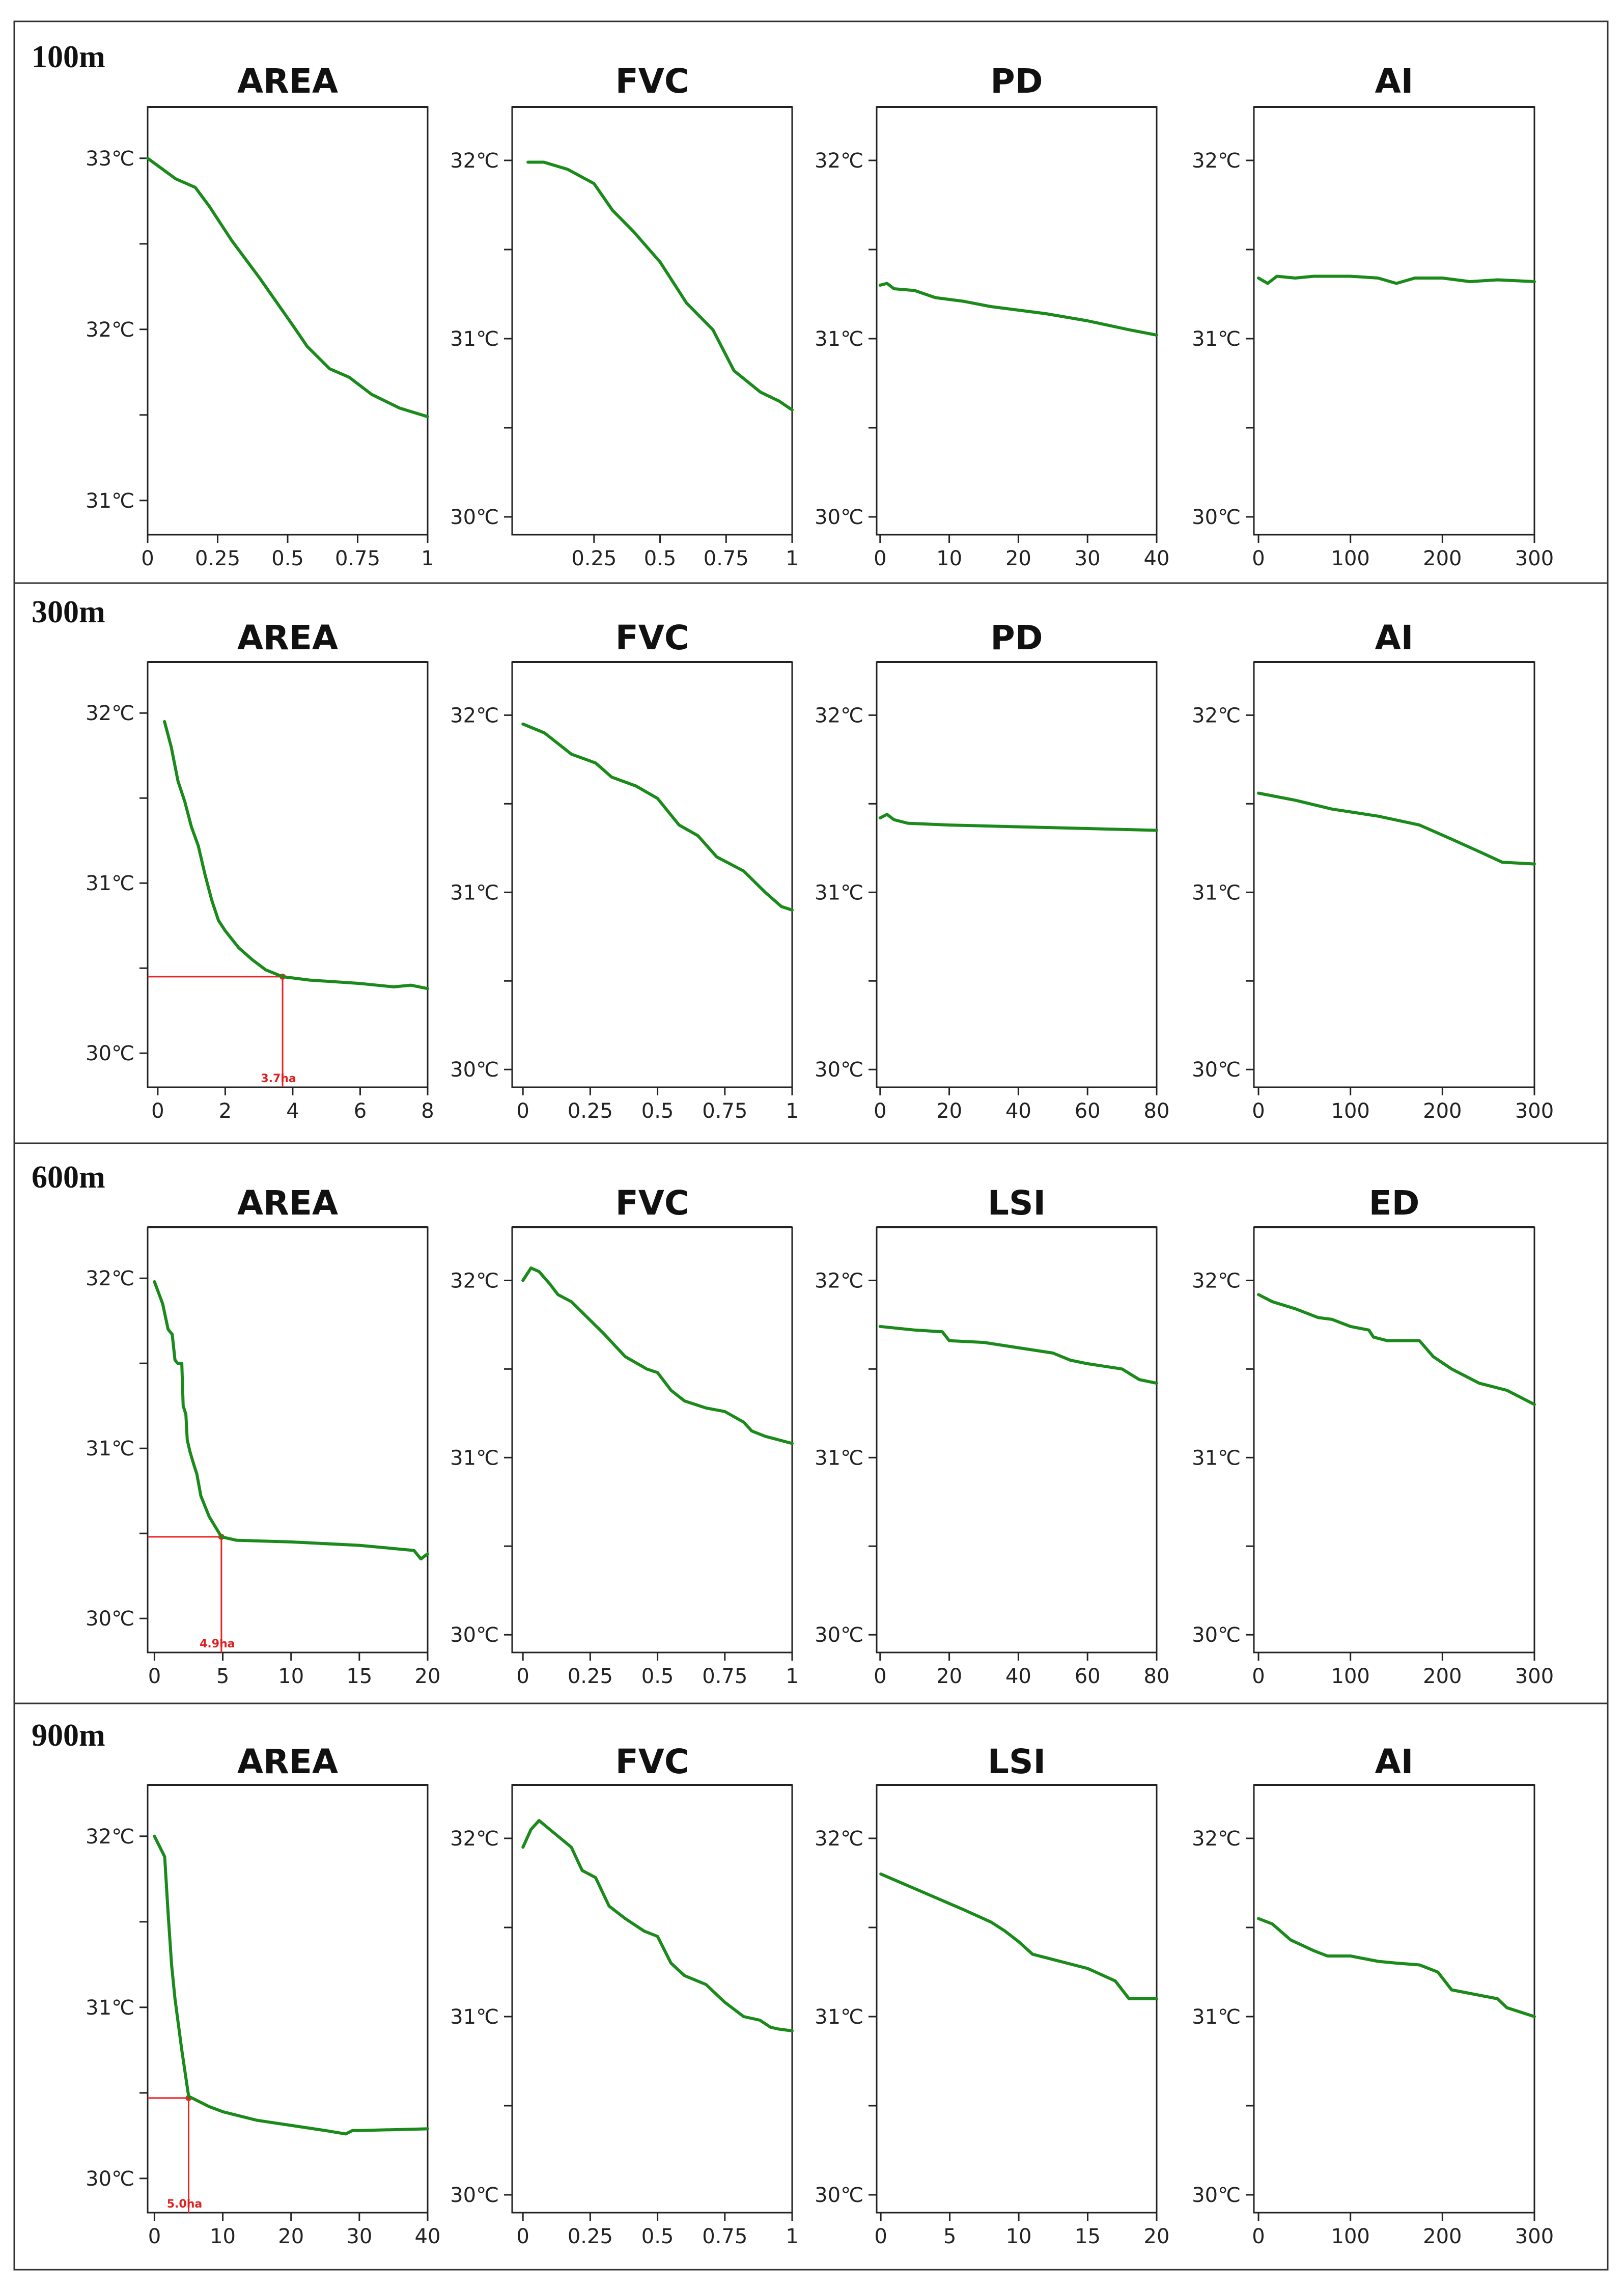  I want to click on panel-300m-pd: PD 30℃ 31℃ 32℃ 0 20 40 60 80, so click(992, 870).